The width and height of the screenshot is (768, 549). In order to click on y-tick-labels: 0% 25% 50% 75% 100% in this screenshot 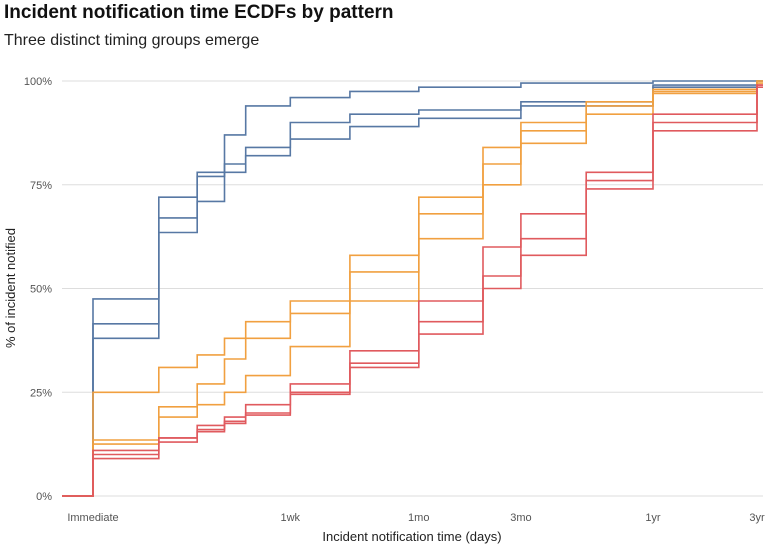, I will do `click(38, 289)`.